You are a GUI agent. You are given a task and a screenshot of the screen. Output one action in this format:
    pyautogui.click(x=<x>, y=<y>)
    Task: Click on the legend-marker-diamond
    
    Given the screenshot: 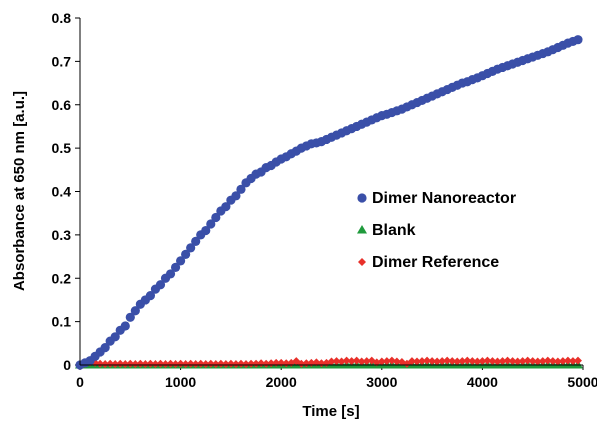 What is the action you would take?
    pyautogui.click(x=362, y=262)
    